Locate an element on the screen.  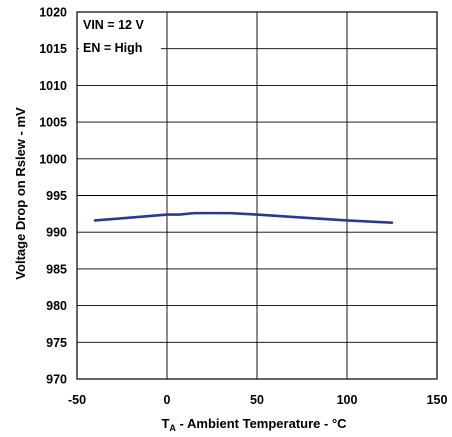
x-axis-title-rest: - Ambient Temperature - °C is located at coordinates (261, 423).